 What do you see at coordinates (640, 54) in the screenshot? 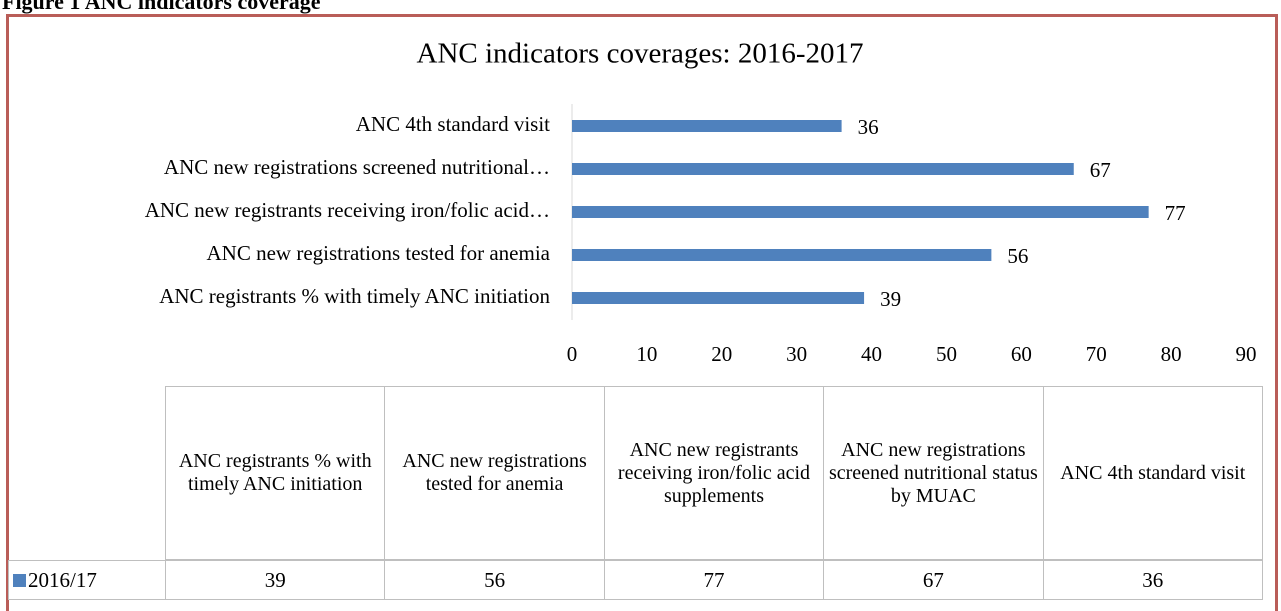
I see `chart-title: ANC indicators coverages: 2016-2017` at bounding box center [640, 54].